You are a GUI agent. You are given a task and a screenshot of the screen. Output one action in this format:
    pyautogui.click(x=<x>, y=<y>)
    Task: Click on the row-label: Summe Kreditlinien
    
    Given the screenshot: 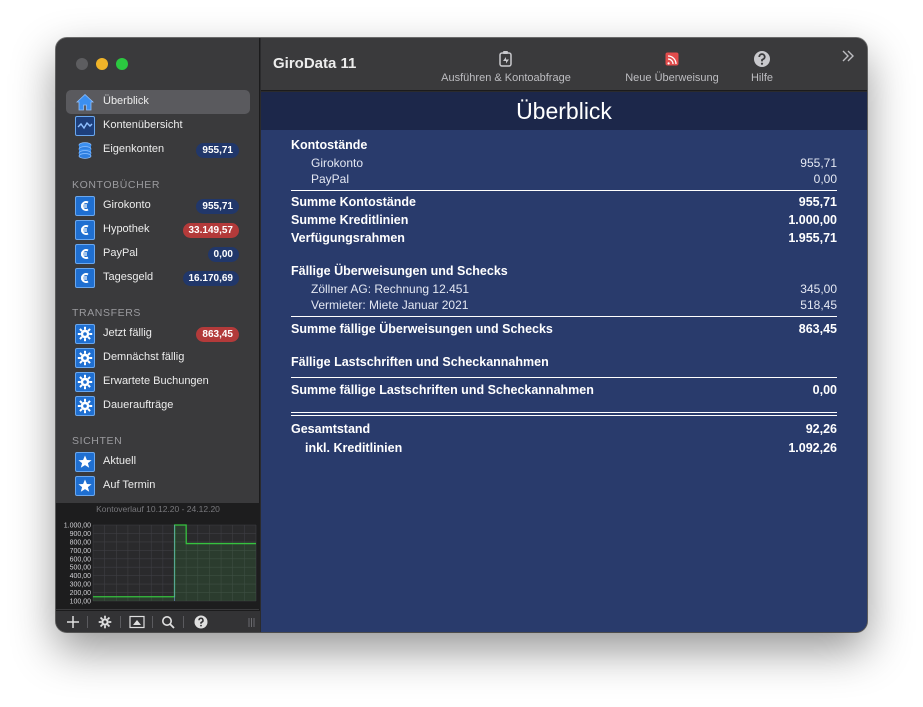 What is the action you would take?
    pyautogui.click(x=350, y=220)
    